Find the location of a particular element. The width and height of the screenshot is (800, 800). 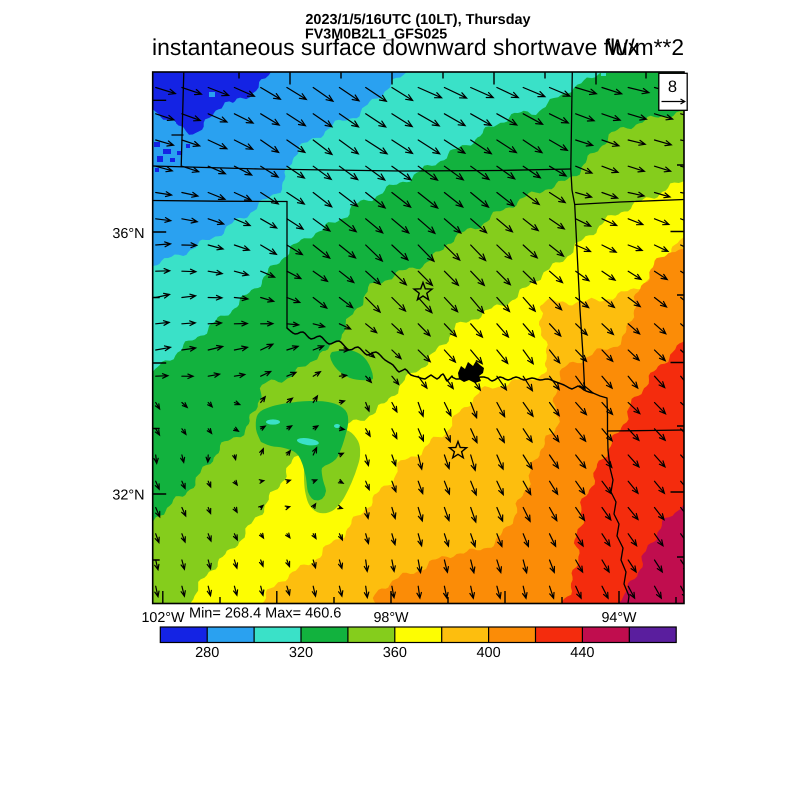

svg-text: 400 is located at coordinates (488, 653).